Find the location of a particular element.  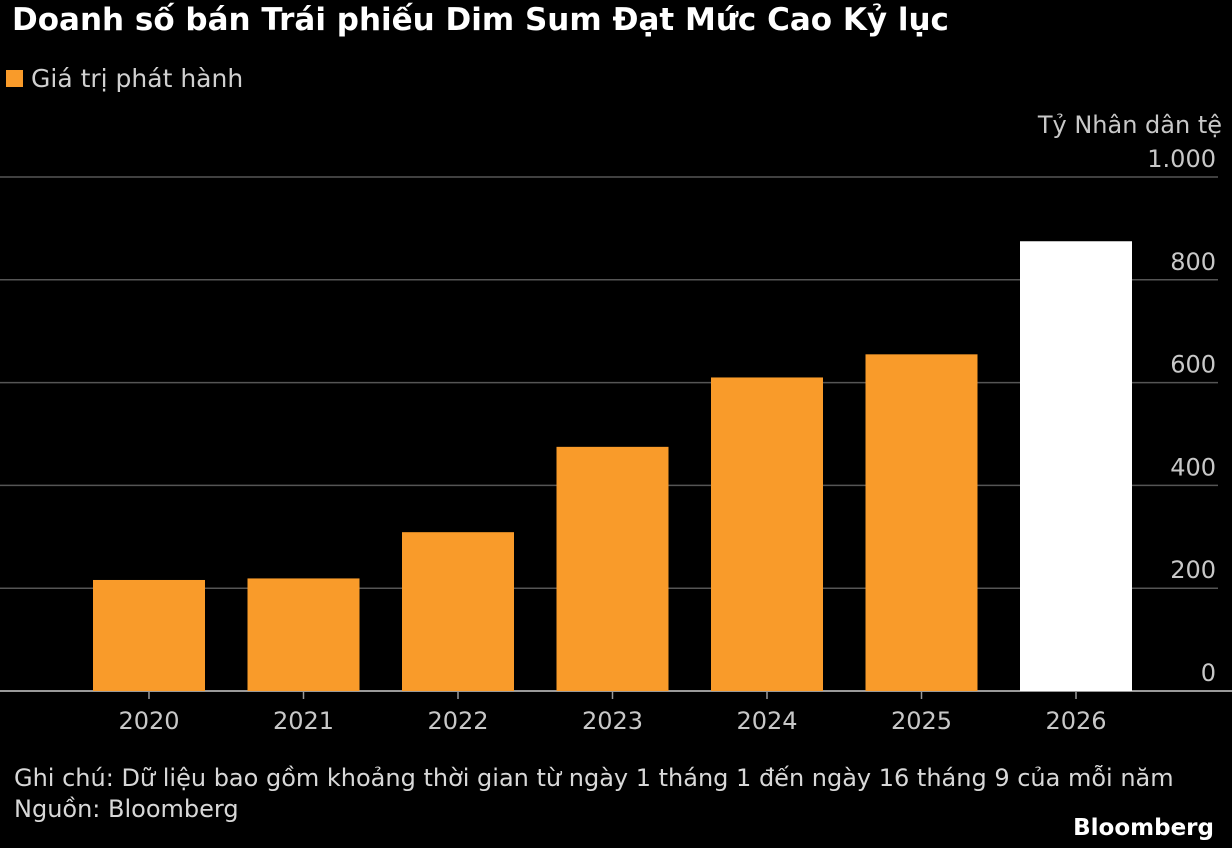

y-tick-label: 600 is located at coordinates (1193, 365).